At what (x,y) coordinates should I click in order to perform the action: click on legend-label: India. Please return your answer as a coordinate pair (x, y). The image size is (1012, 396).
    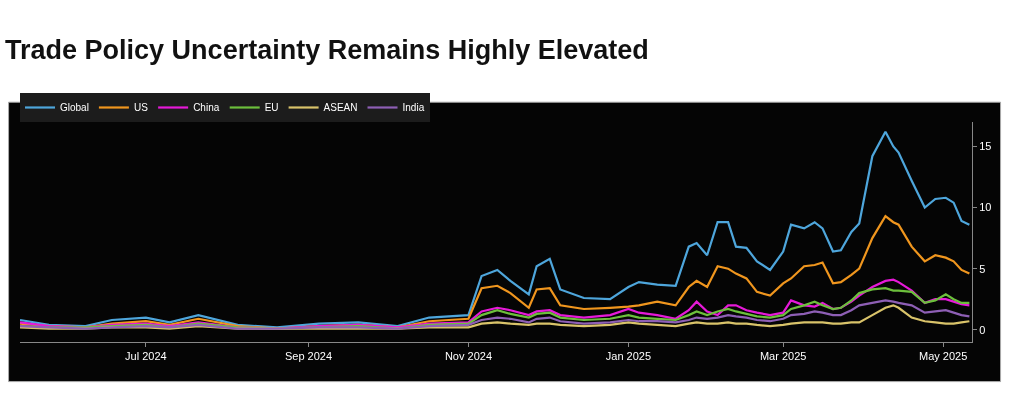
    Looking at the image, I should click on (413, 108).